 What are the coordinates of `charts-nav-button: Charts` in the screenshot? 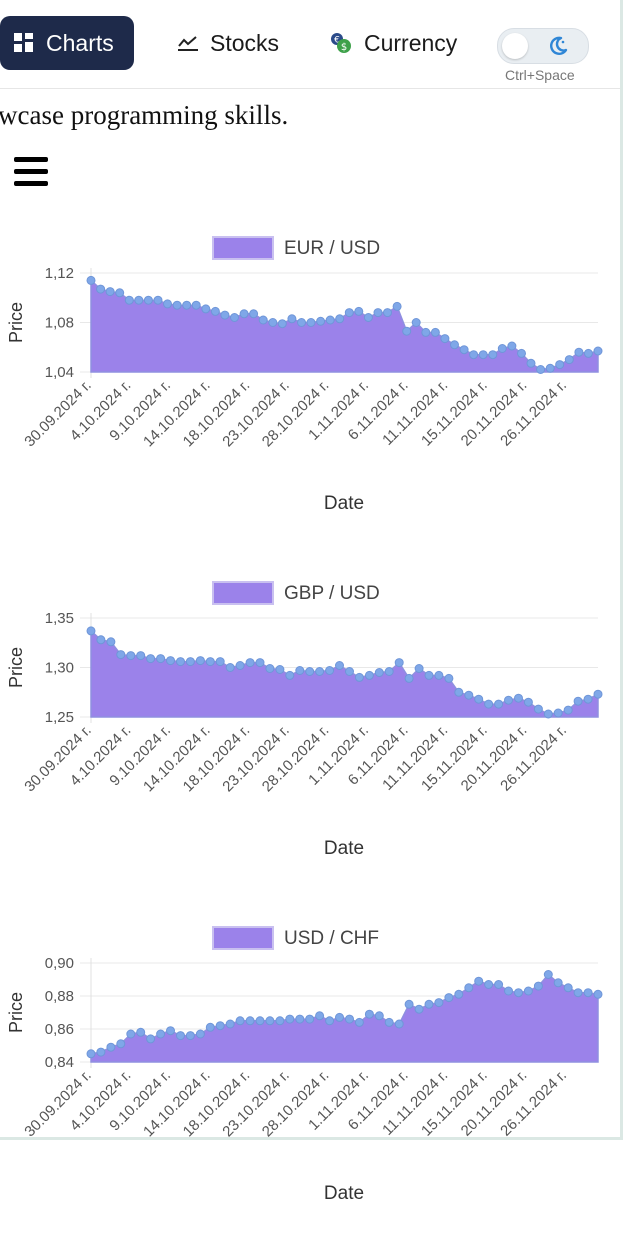 It's located at (67, 43).